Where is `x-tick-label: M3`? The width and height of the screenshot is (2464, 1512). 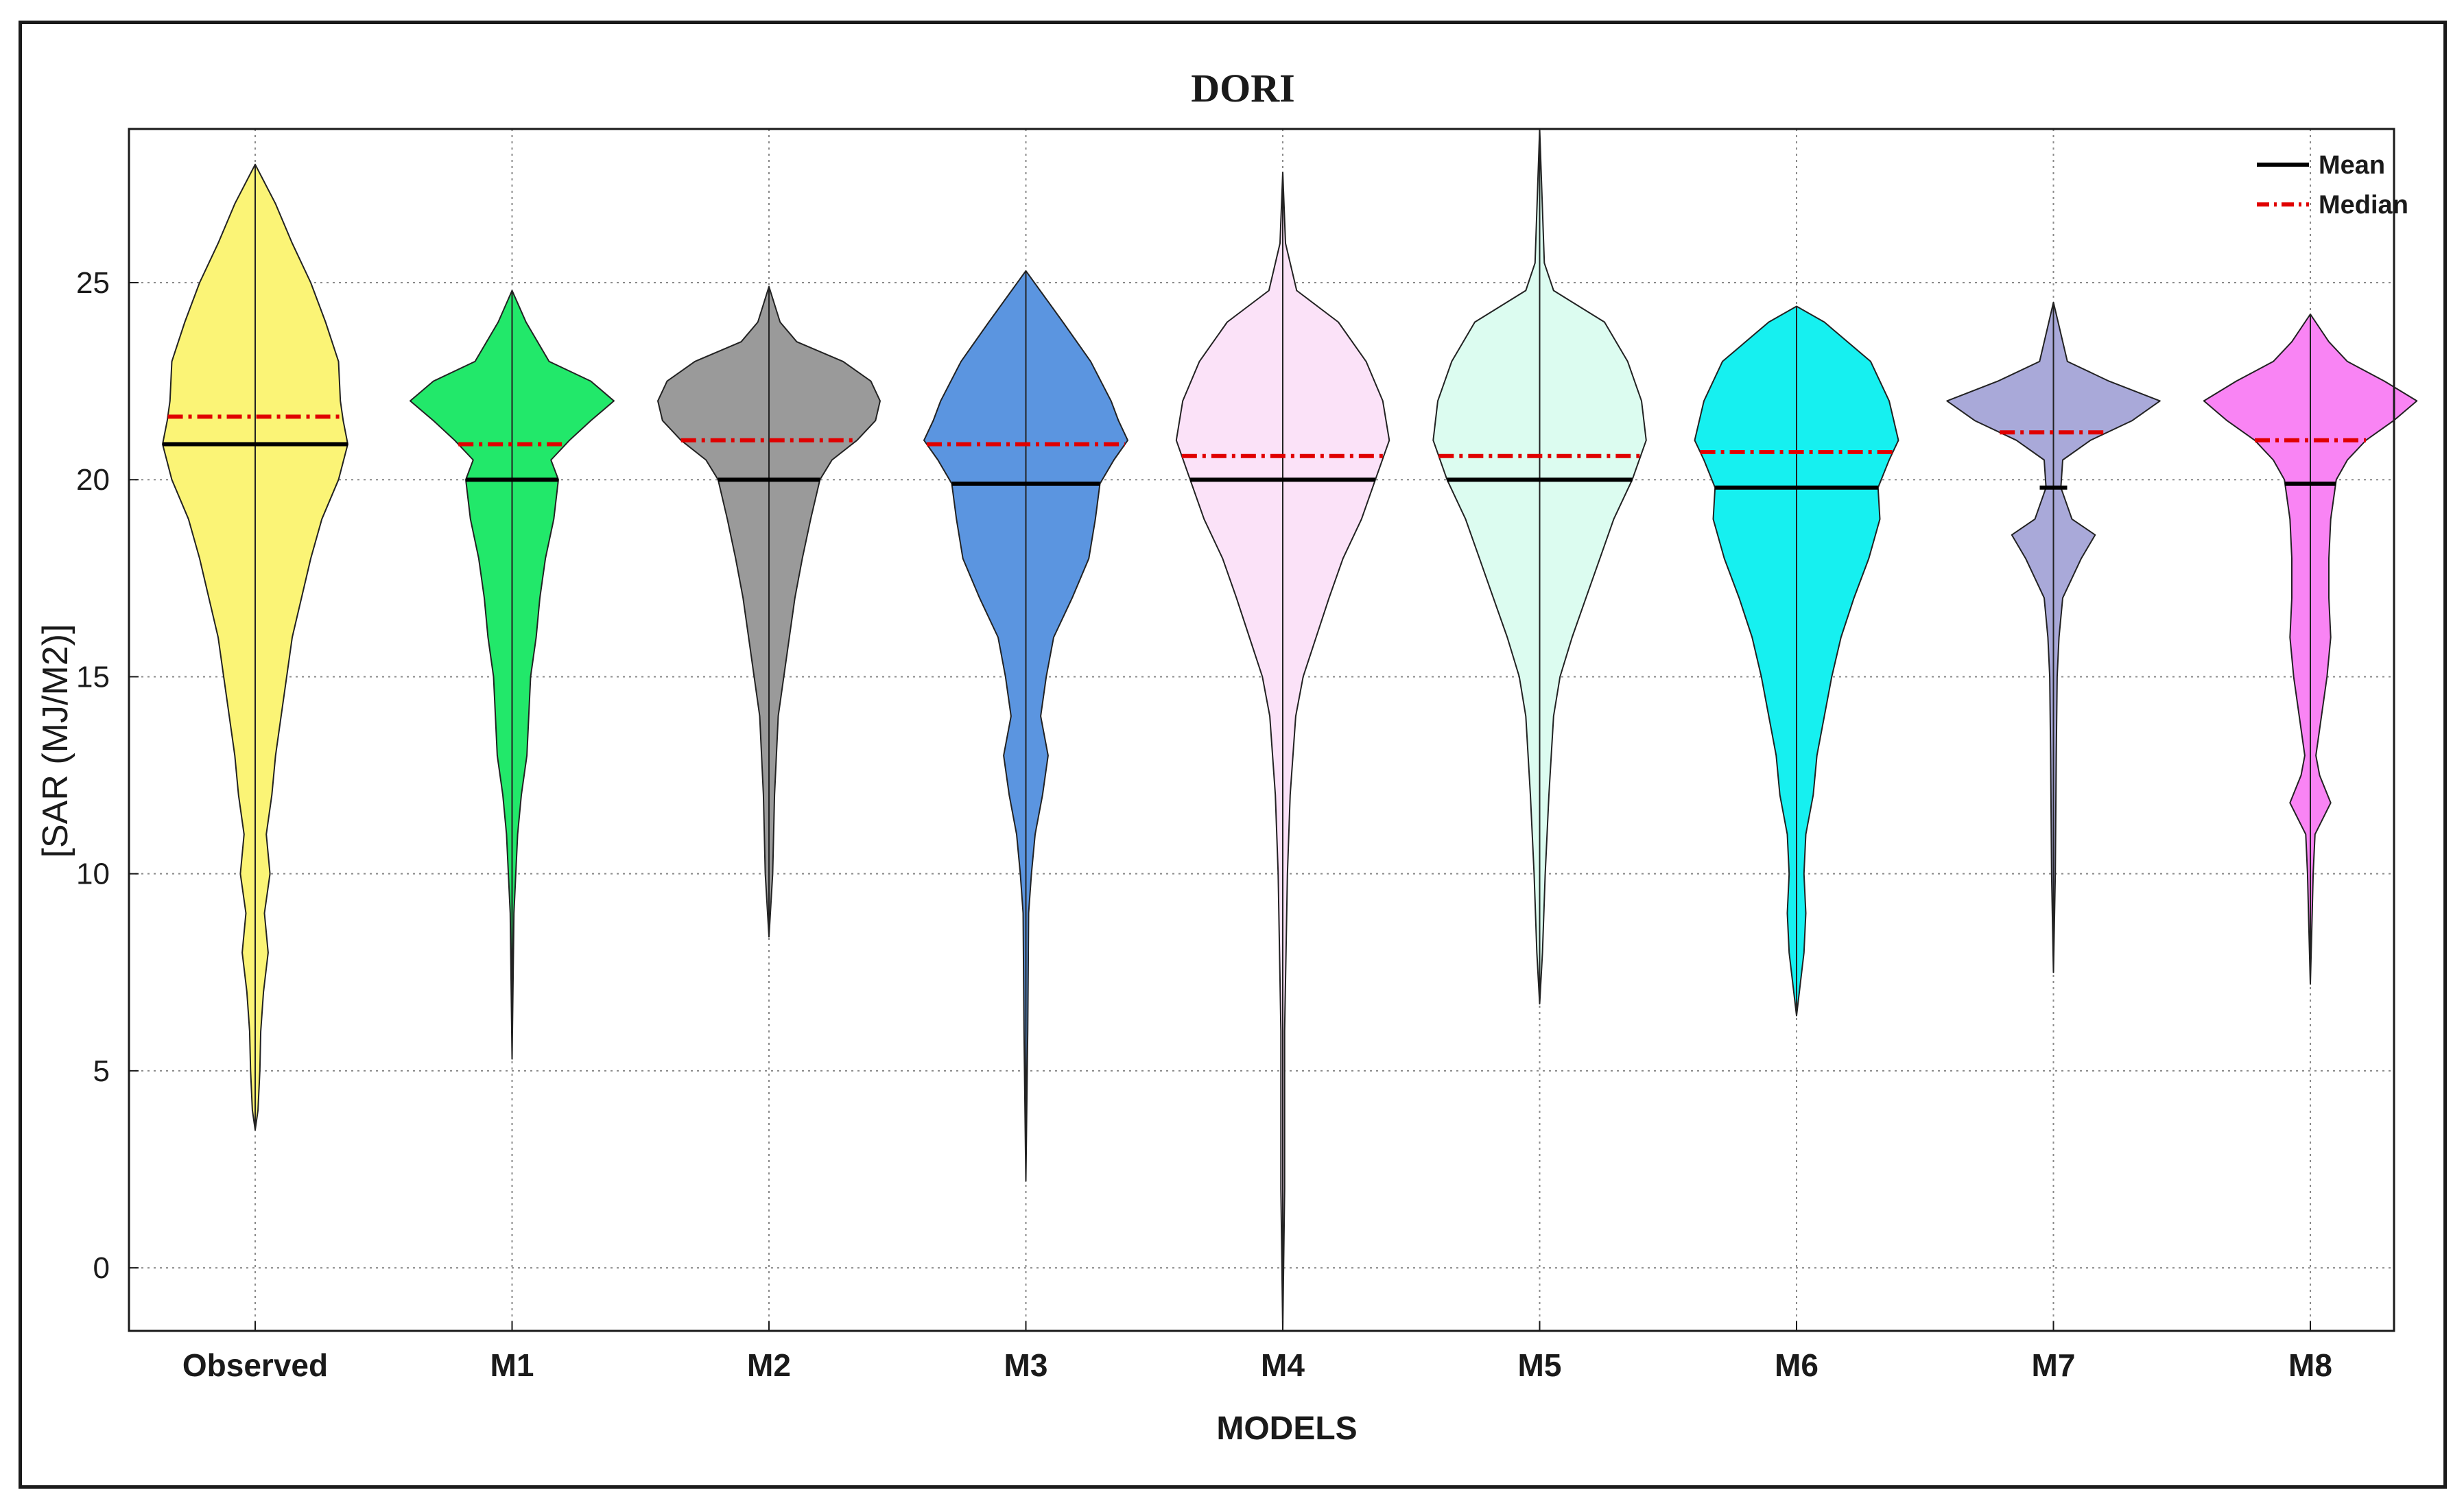
x-tick-label: M3 is located at coordinates (1026, 1365).